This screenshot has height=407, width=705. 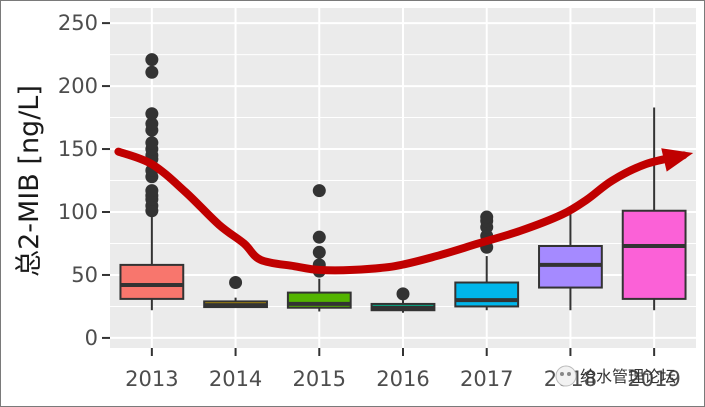 I want to click on trend-arrow-head, so click(x=677, y=160).